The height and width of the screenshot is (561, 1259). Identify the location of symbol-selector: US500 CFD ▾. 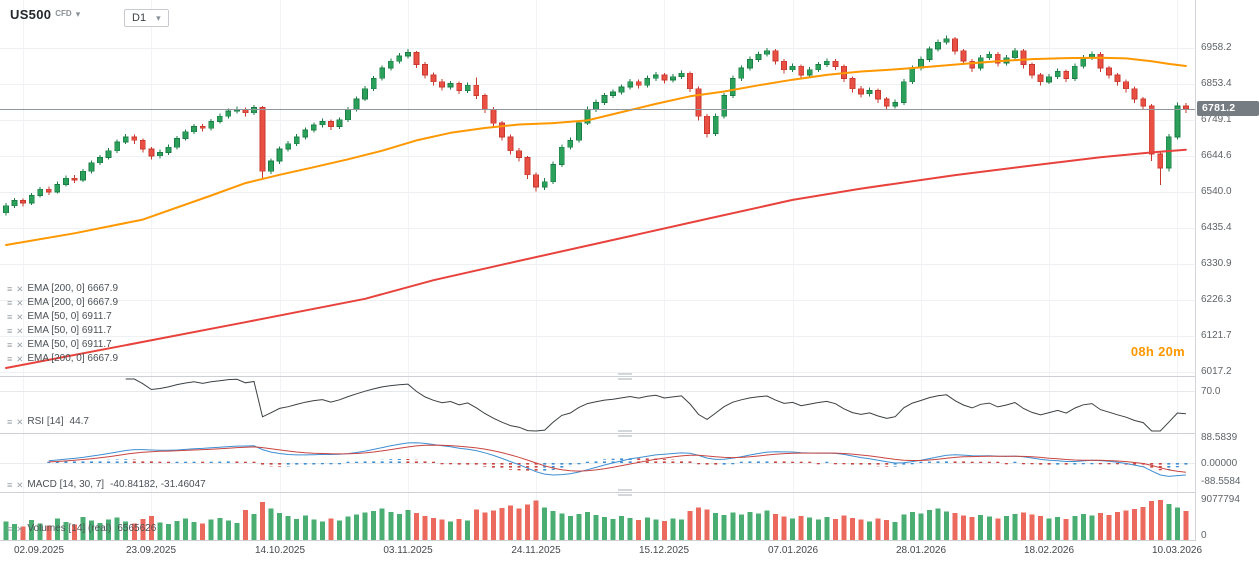
(45, 14).